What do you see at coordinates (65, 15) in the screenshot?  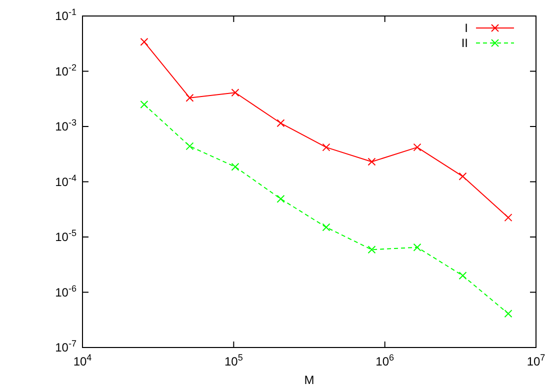 I see `y-tick-label: 10$^{-1}$` at bounding box center [65, 15].